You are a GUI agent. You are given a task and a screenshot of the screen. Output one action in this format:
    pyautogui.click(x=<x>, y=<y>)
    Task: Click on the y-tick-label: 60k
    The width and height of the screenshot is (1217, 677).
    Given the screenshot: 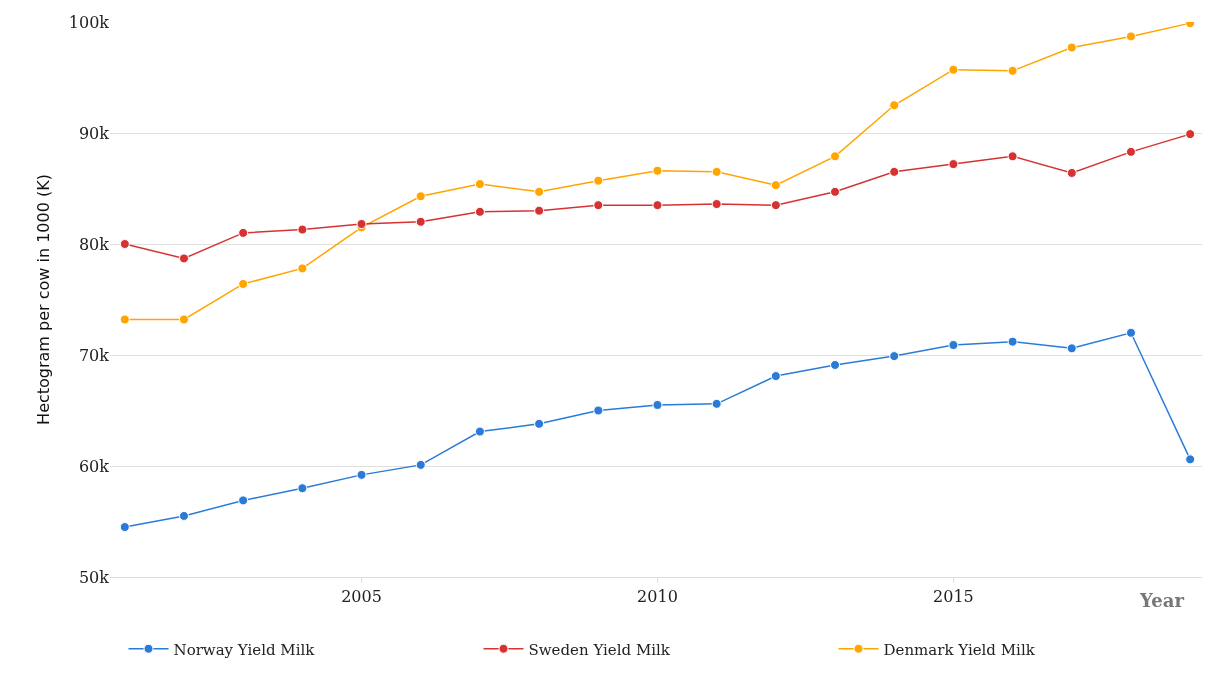 What is the action you would take?
    pyautogui.click(x=94, y=466)
    